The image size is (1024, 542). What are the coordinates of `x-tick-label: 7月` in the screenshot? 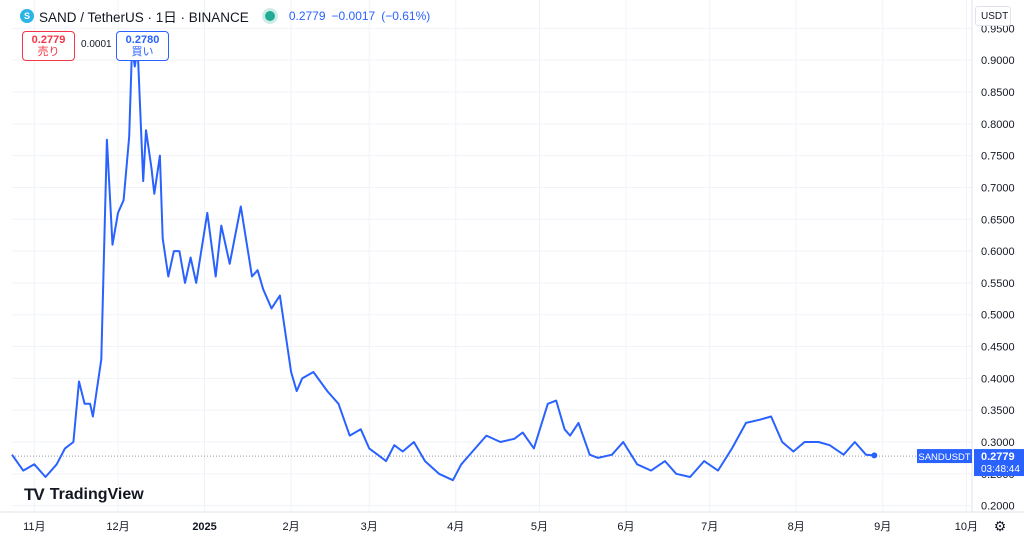 It's located at (709, 527).